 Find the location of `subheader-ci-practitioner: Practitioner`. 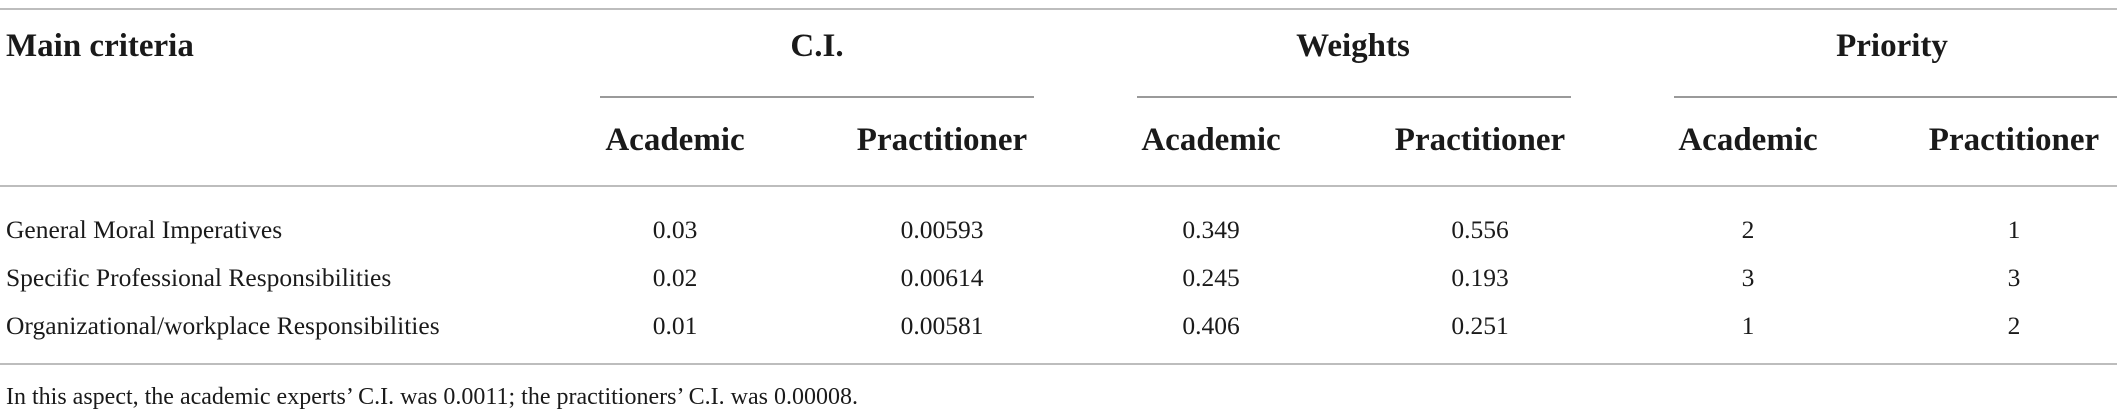

subheader-ci-practitioner: Practitioner is located at coordinates (942, 140).